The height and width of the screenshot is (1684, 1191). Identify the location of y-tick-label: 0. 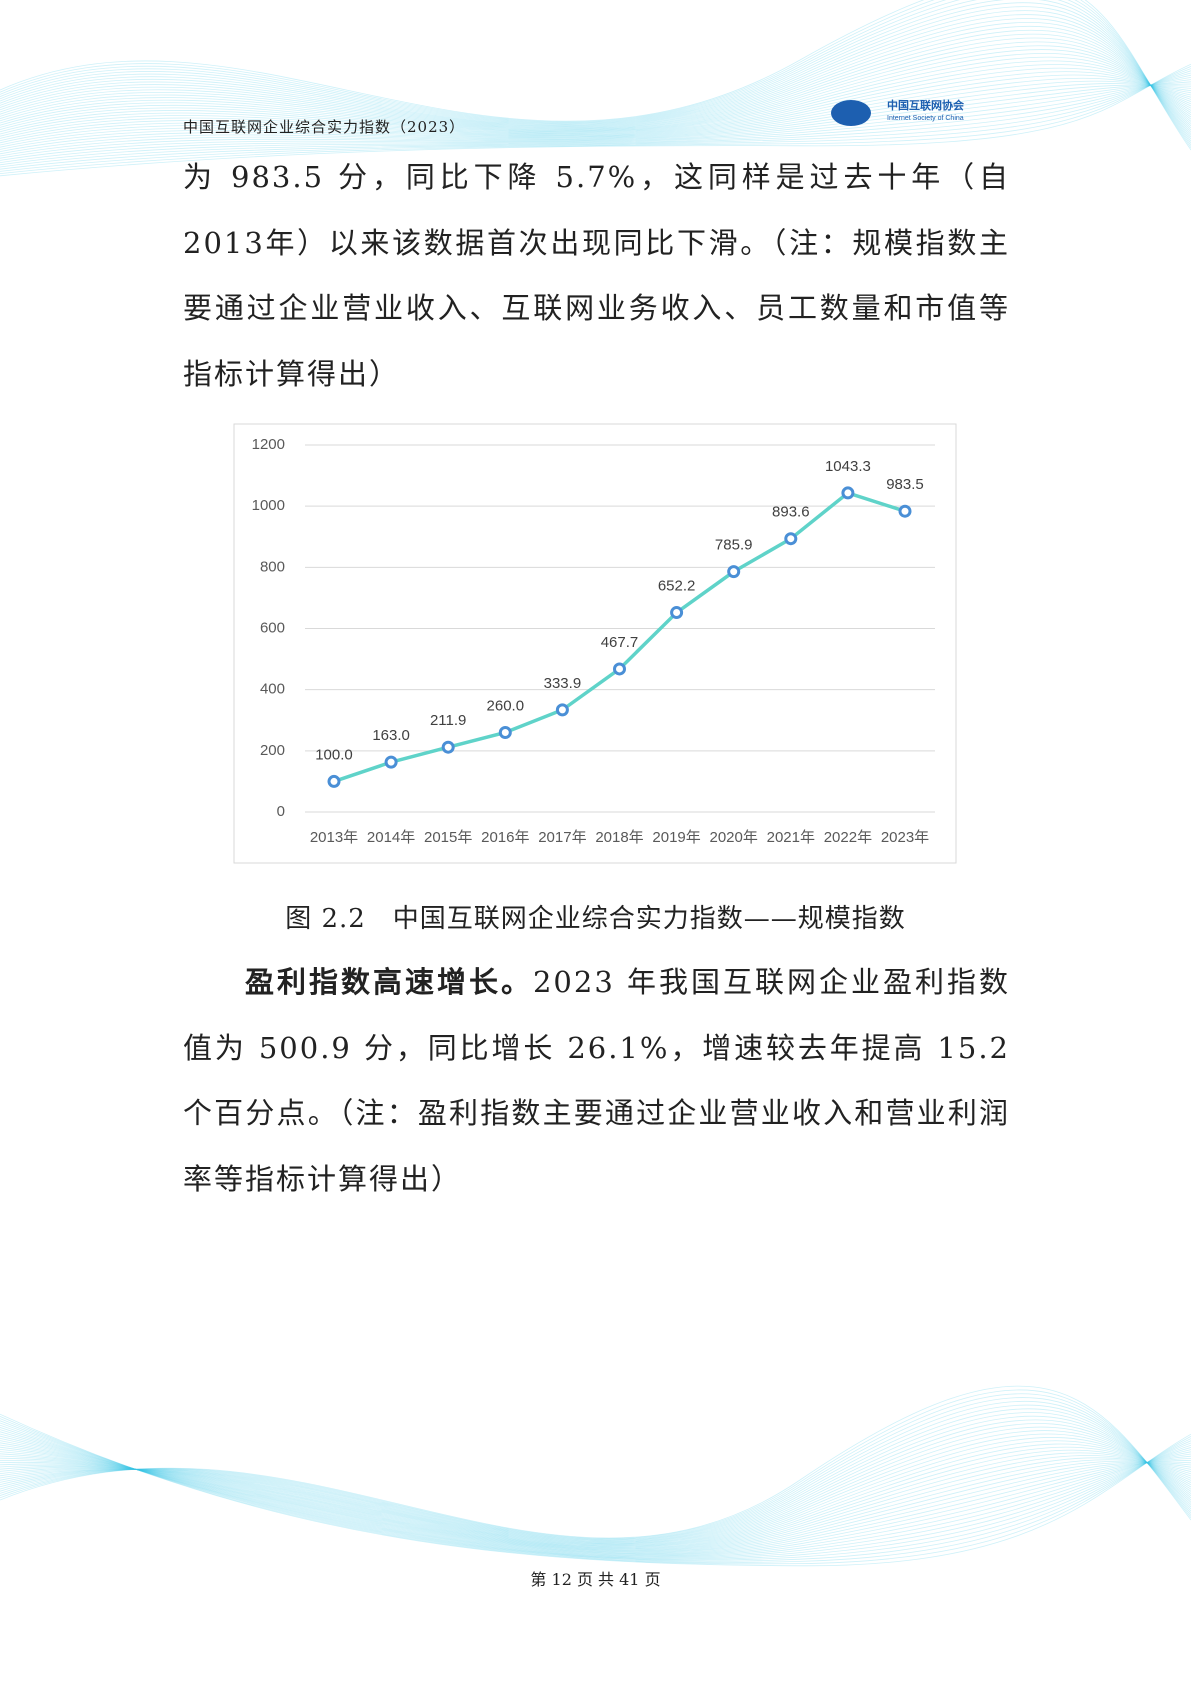
(281, 811).